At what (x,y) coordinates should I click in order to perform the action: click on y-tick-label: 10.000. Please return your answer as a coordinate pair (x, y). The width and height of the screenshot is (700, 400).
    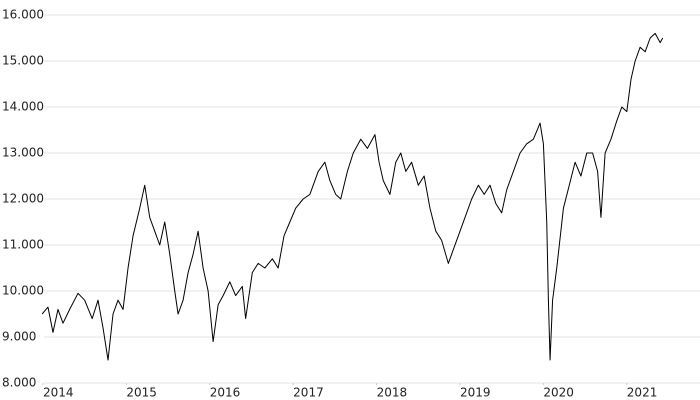
    Looking at the image, I should click on (23, 291).